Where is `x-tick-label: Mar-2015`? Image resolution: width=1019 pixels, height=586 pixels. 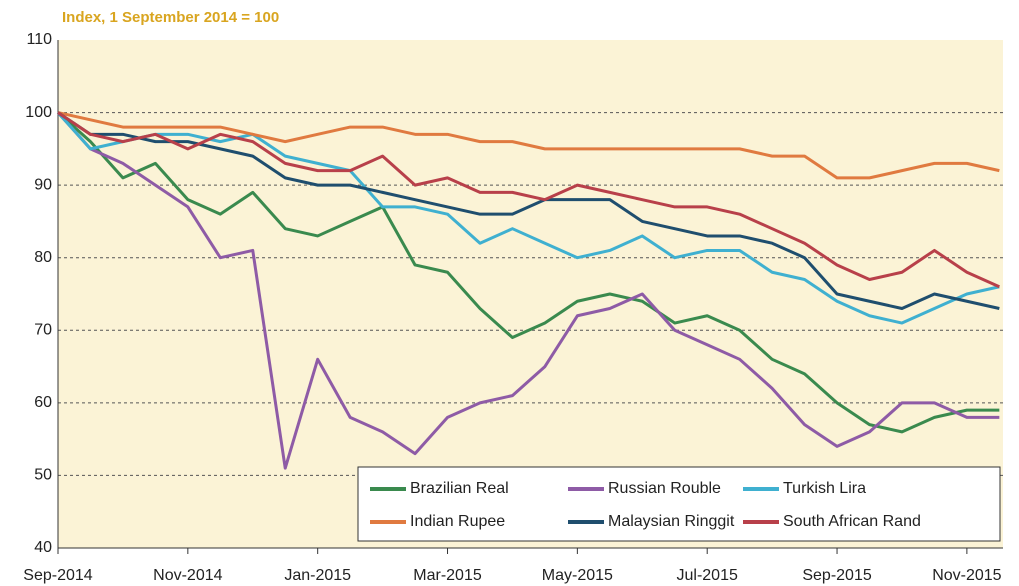
x-tick-label: Mar-2015 is located at coordinates (447, 575).